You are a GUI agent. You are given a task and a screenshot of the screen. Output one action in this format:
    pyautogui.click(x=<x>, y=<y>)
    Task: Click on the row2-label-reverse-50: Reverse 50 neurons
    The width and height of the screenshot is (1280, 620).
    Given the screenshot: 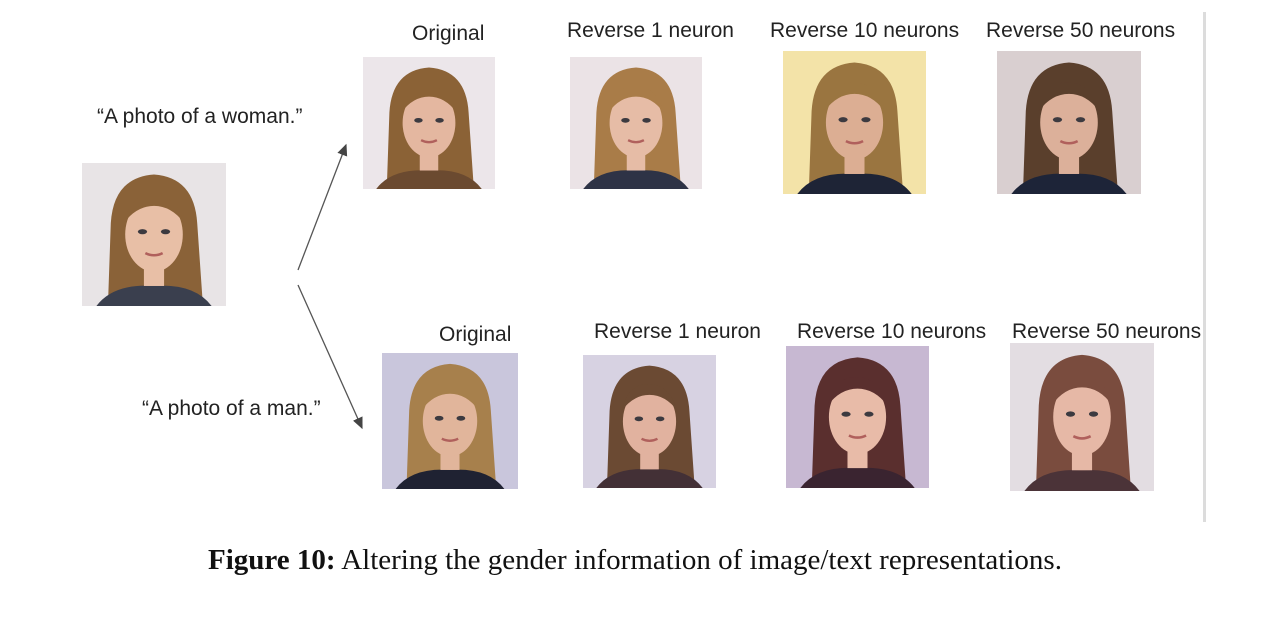 What is the action you would take?
    pyautogui.click(x=1107, y=331)
    